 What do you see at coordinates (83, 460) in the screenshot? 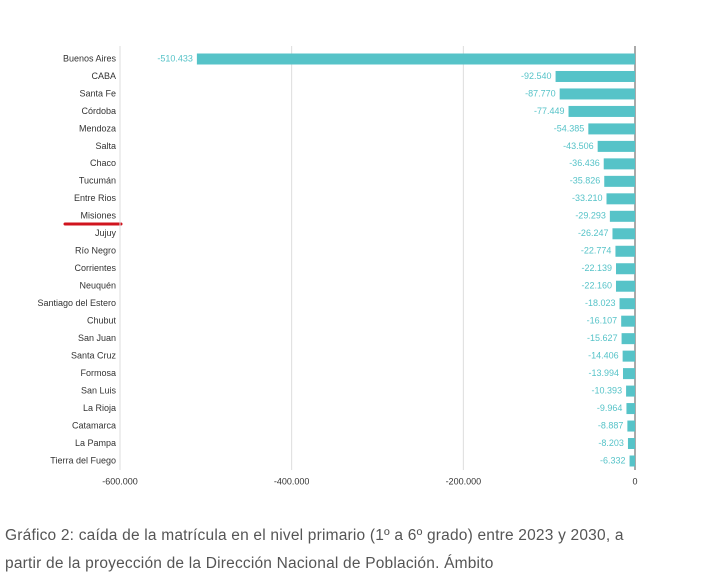
I see `category-label: Tierra del Fuego` at bounding box center [83, 460].